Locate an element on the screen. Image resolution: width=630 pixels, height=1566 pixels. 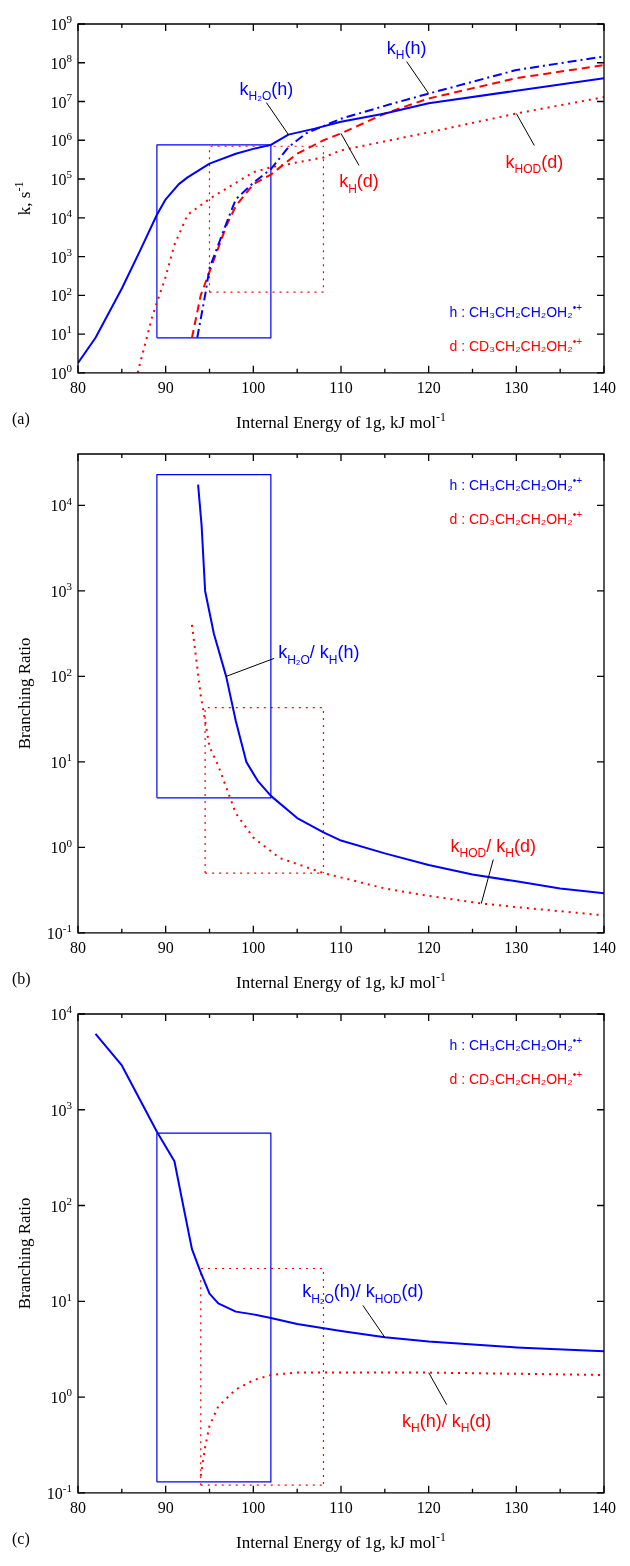
y-axis-title: k, s-1 is located at coordinates (22, 198).